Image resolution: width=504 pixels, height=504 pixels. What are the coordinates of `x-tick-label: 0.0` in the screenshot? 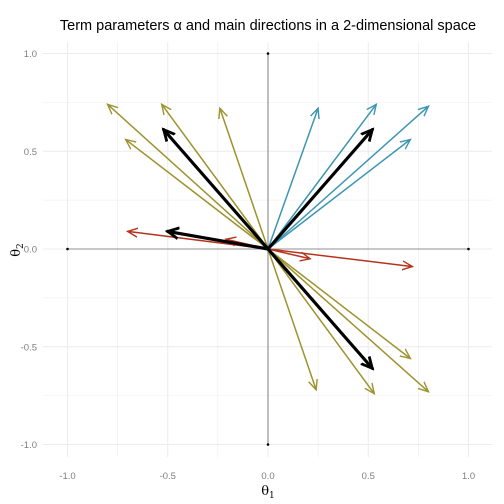 It's located at (267, 476).